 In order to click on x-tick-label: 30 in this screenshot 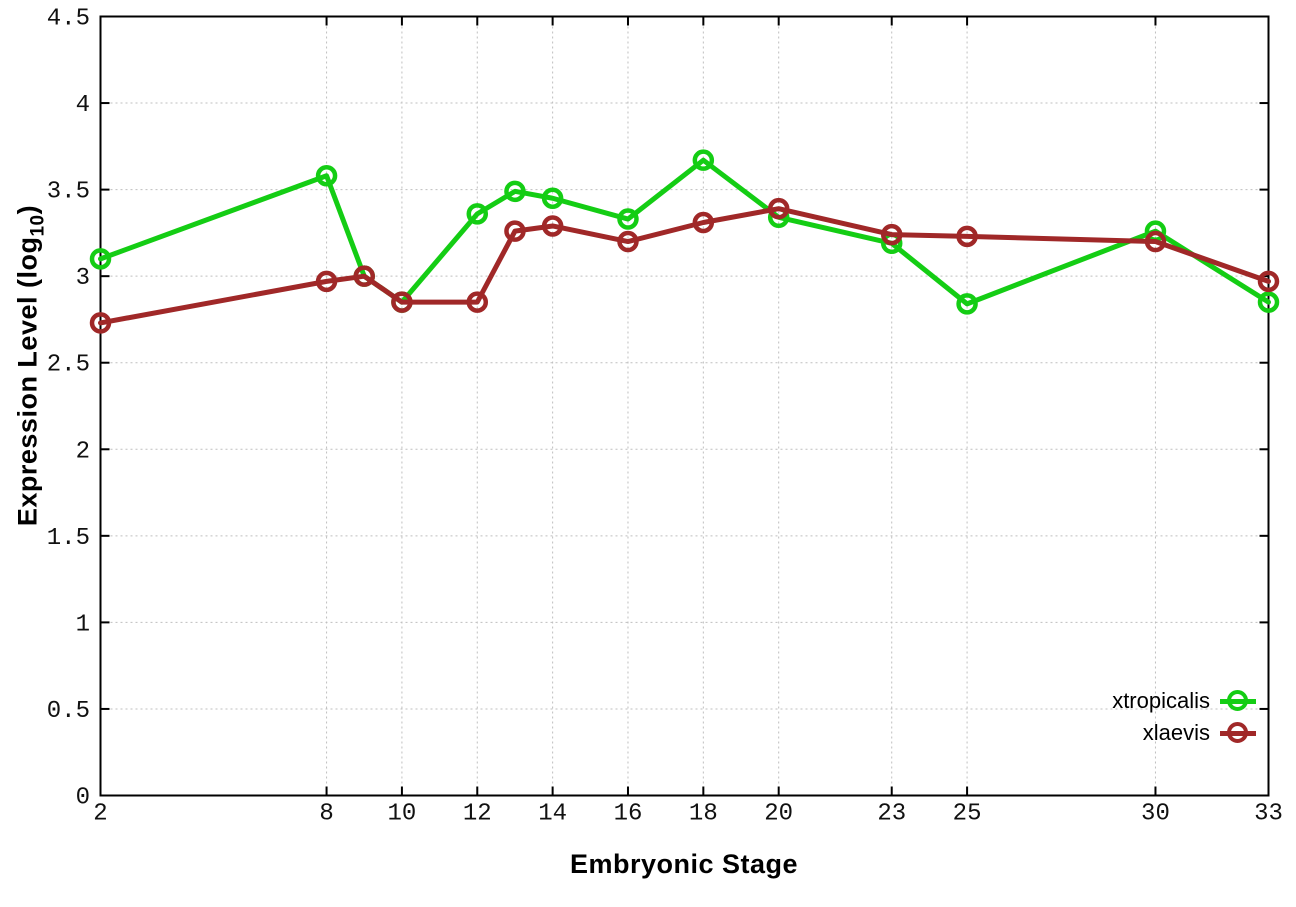, I will do `click(1155, 814)`.